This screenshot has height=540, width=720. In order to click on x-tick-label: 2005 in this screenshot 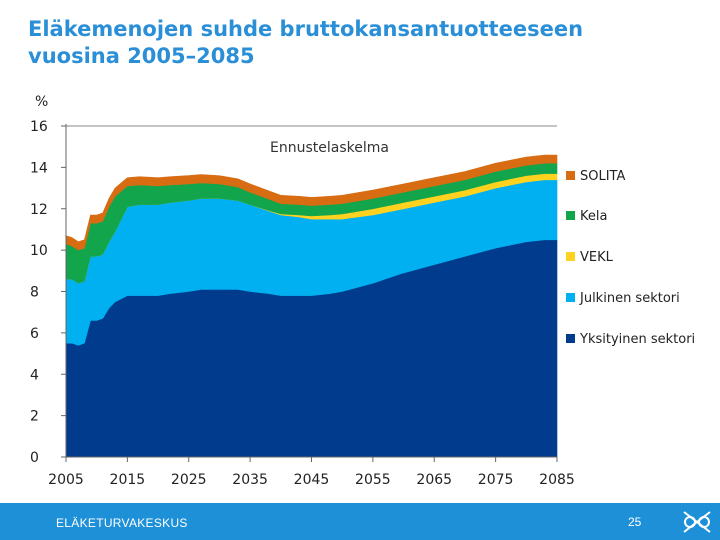, I will do `click(66, 480)`.